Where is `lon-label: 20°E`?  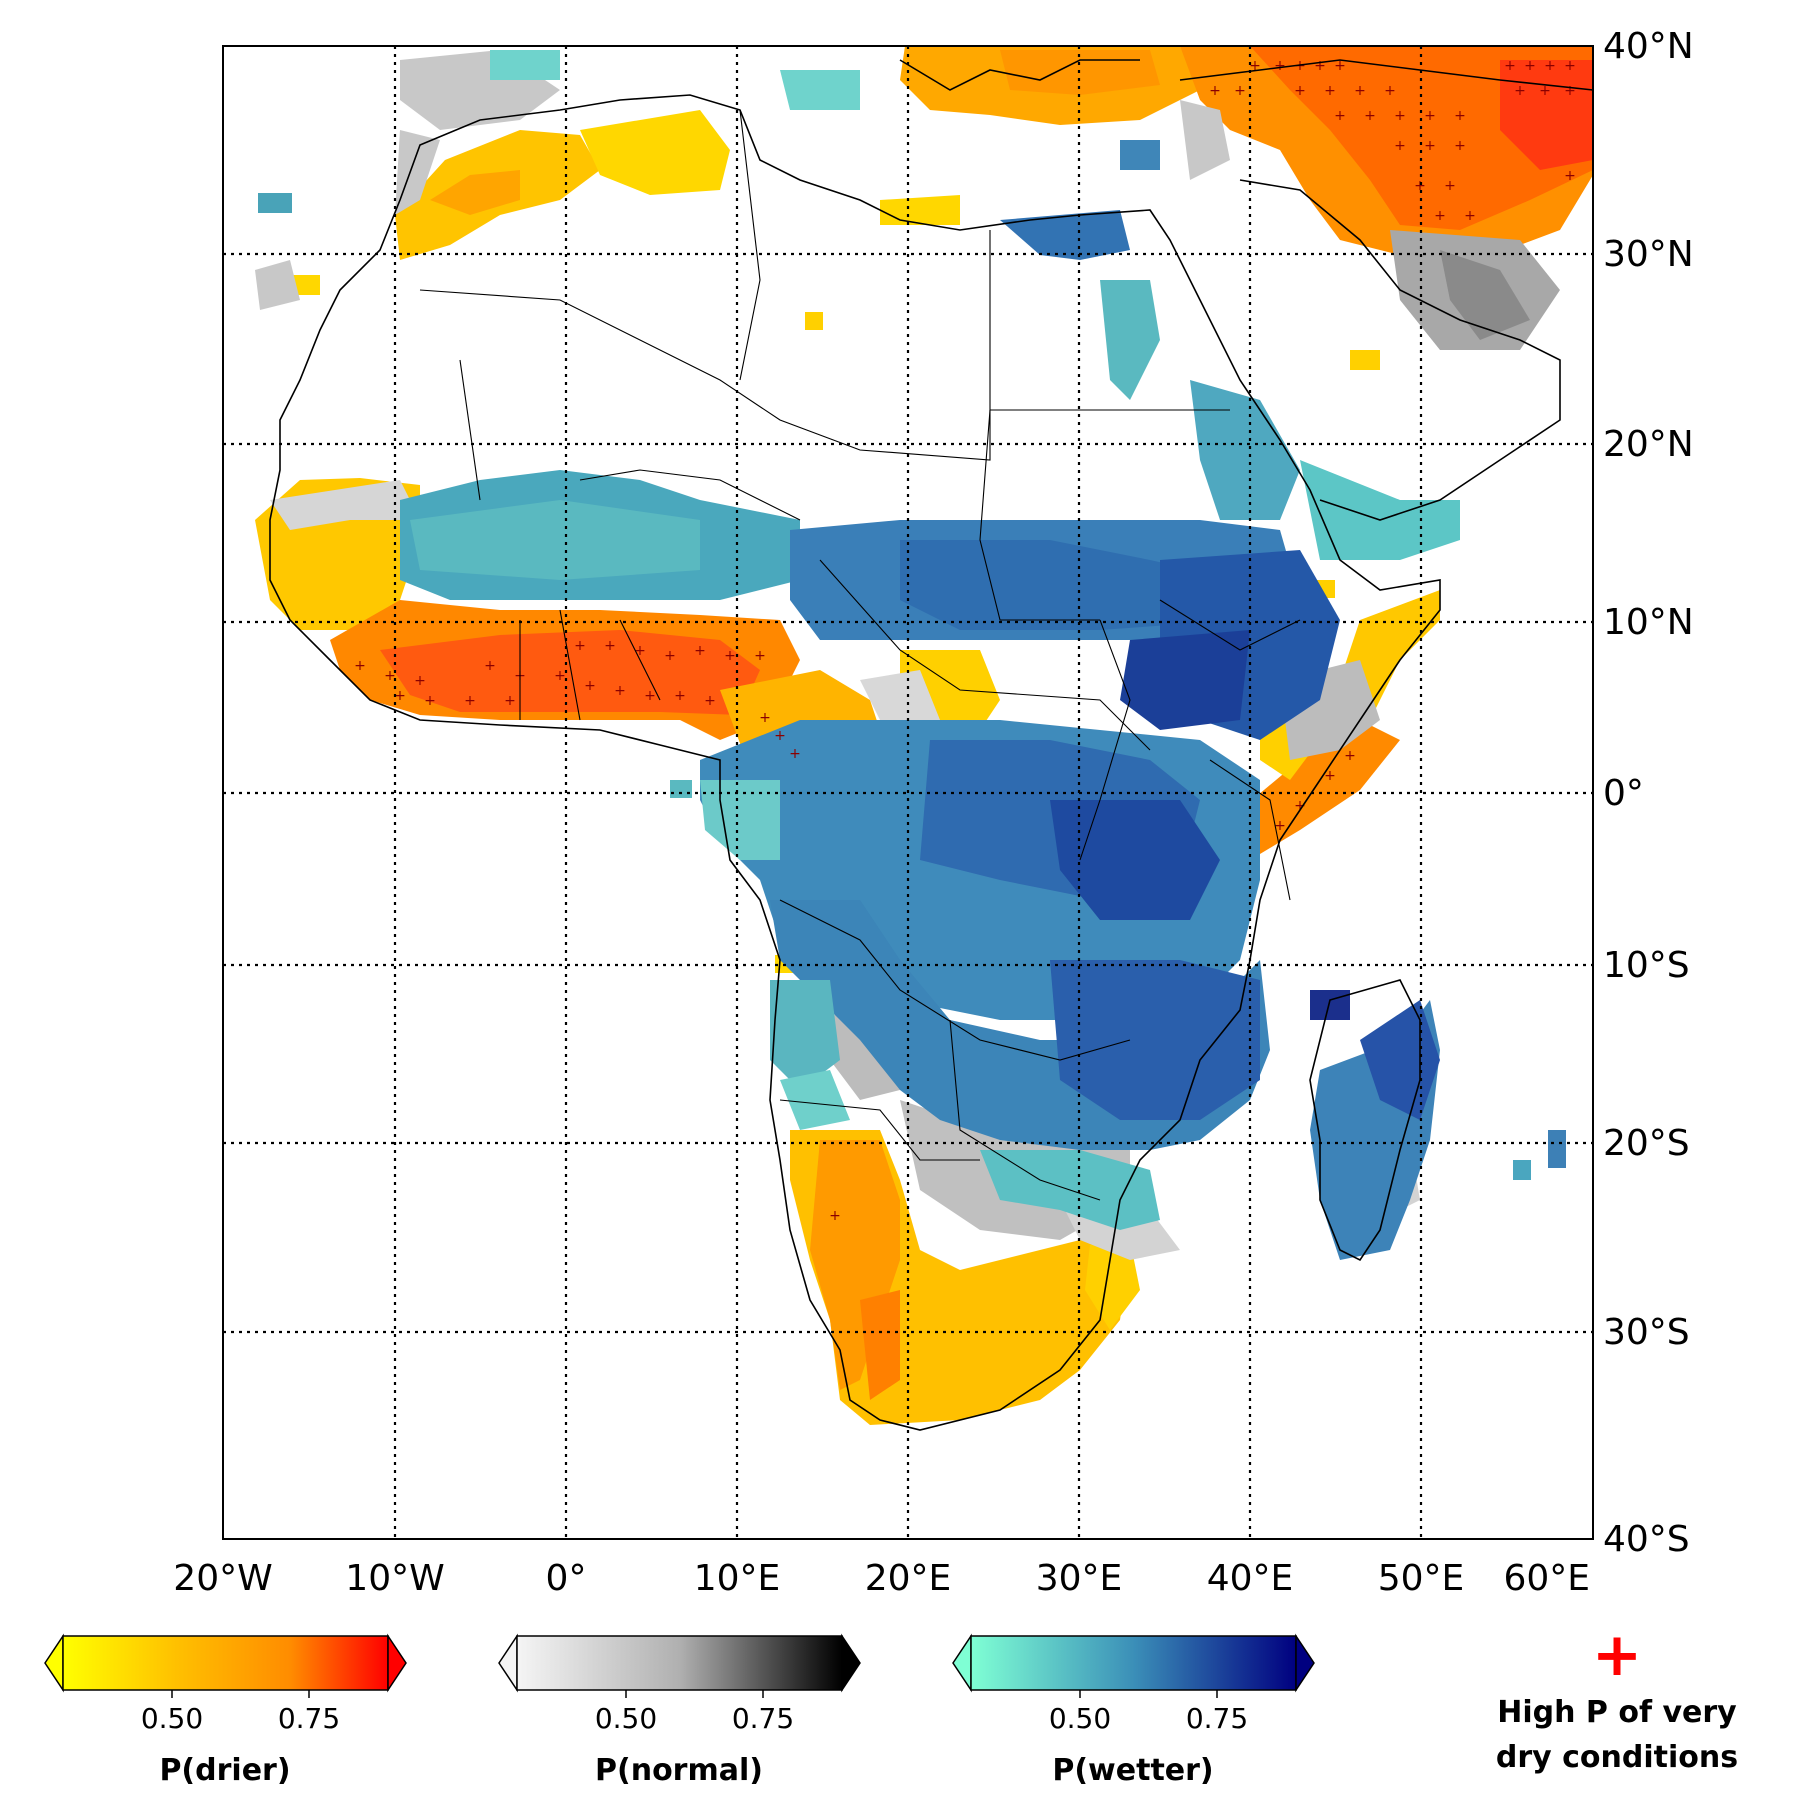 lon-label: 20°E is located at coordinates (908, 1578).